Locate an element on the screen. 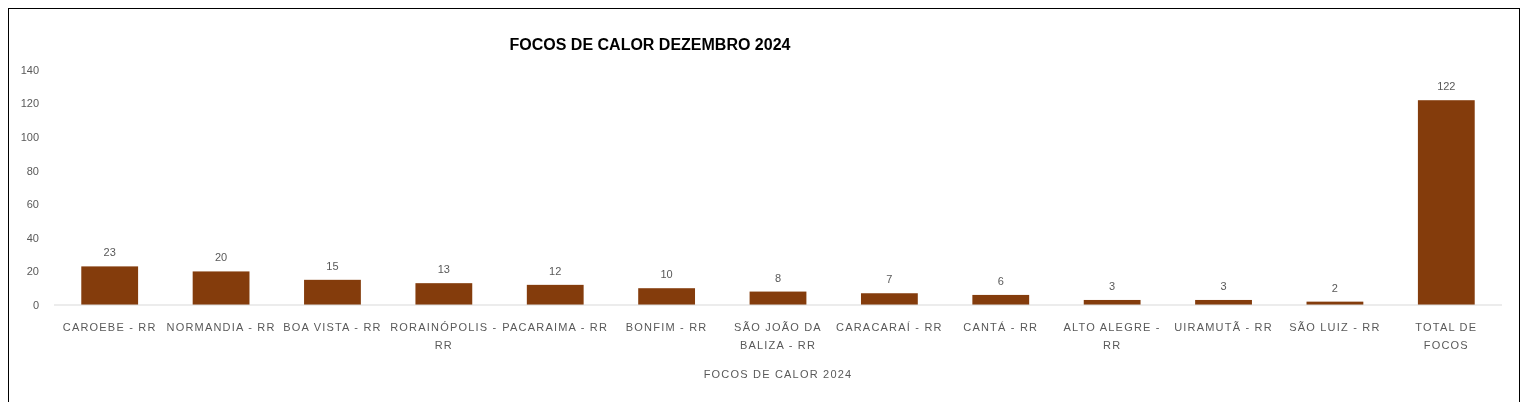 This screenshot has height=402, width=1520. data-label: 23 is located at coordinates (109, 252).